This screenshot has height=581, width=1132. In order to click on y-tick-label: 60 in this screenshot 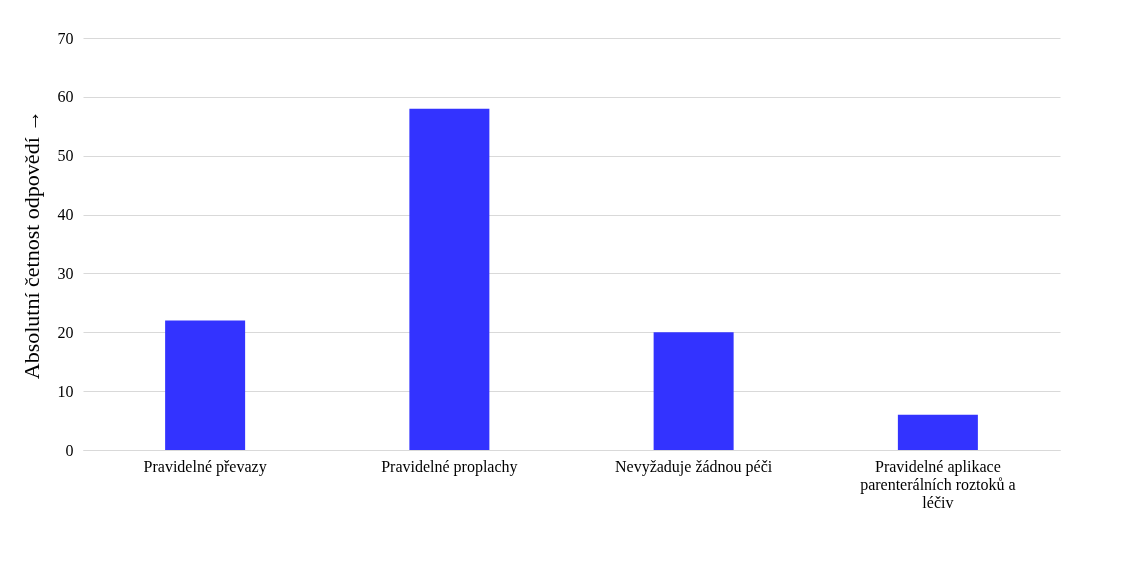, I will do `click(65, 97)`.